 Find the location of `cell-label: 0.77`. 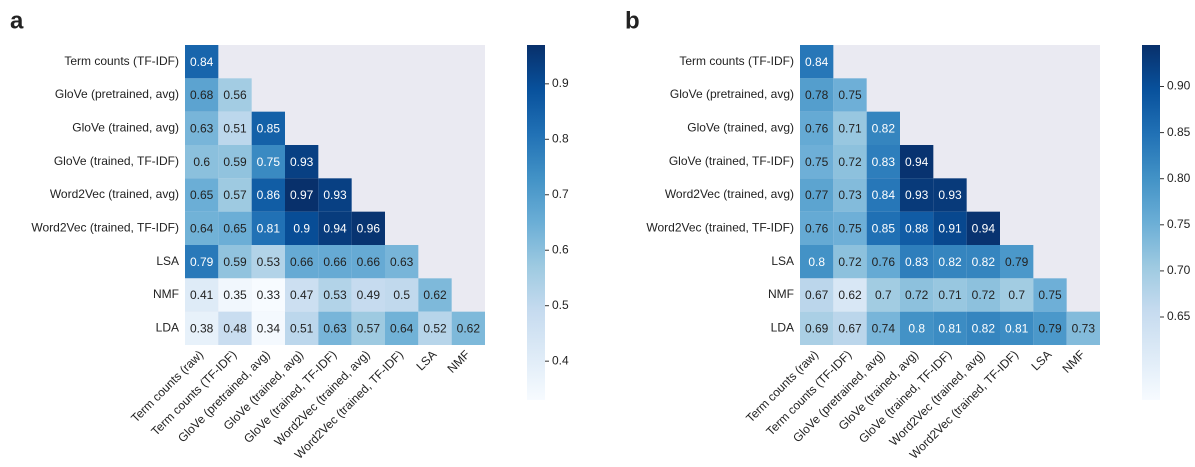

cell-label: 0.77 is located at coordinates (817, 195).